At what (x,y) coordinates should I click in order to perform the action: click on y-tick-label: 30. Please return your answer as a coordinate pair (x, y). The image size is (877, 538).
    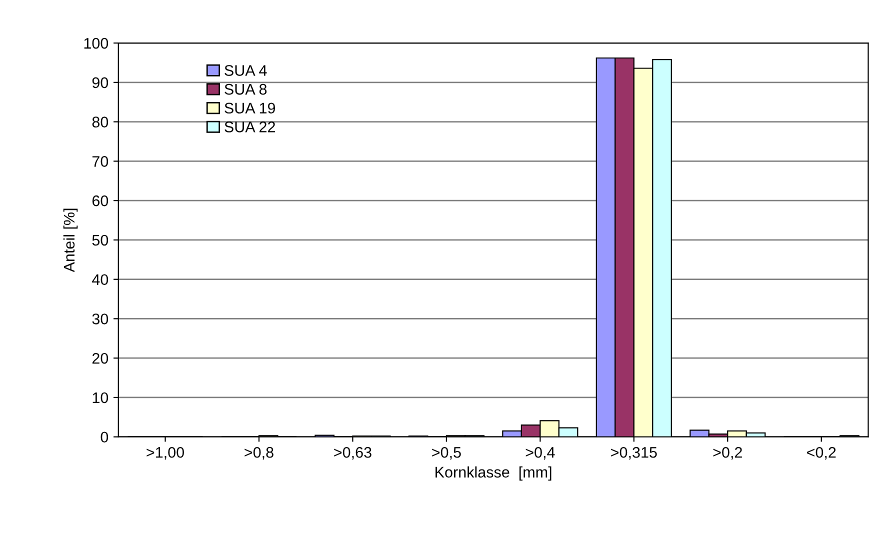
    Looking at the image, I should click on (100, 319).